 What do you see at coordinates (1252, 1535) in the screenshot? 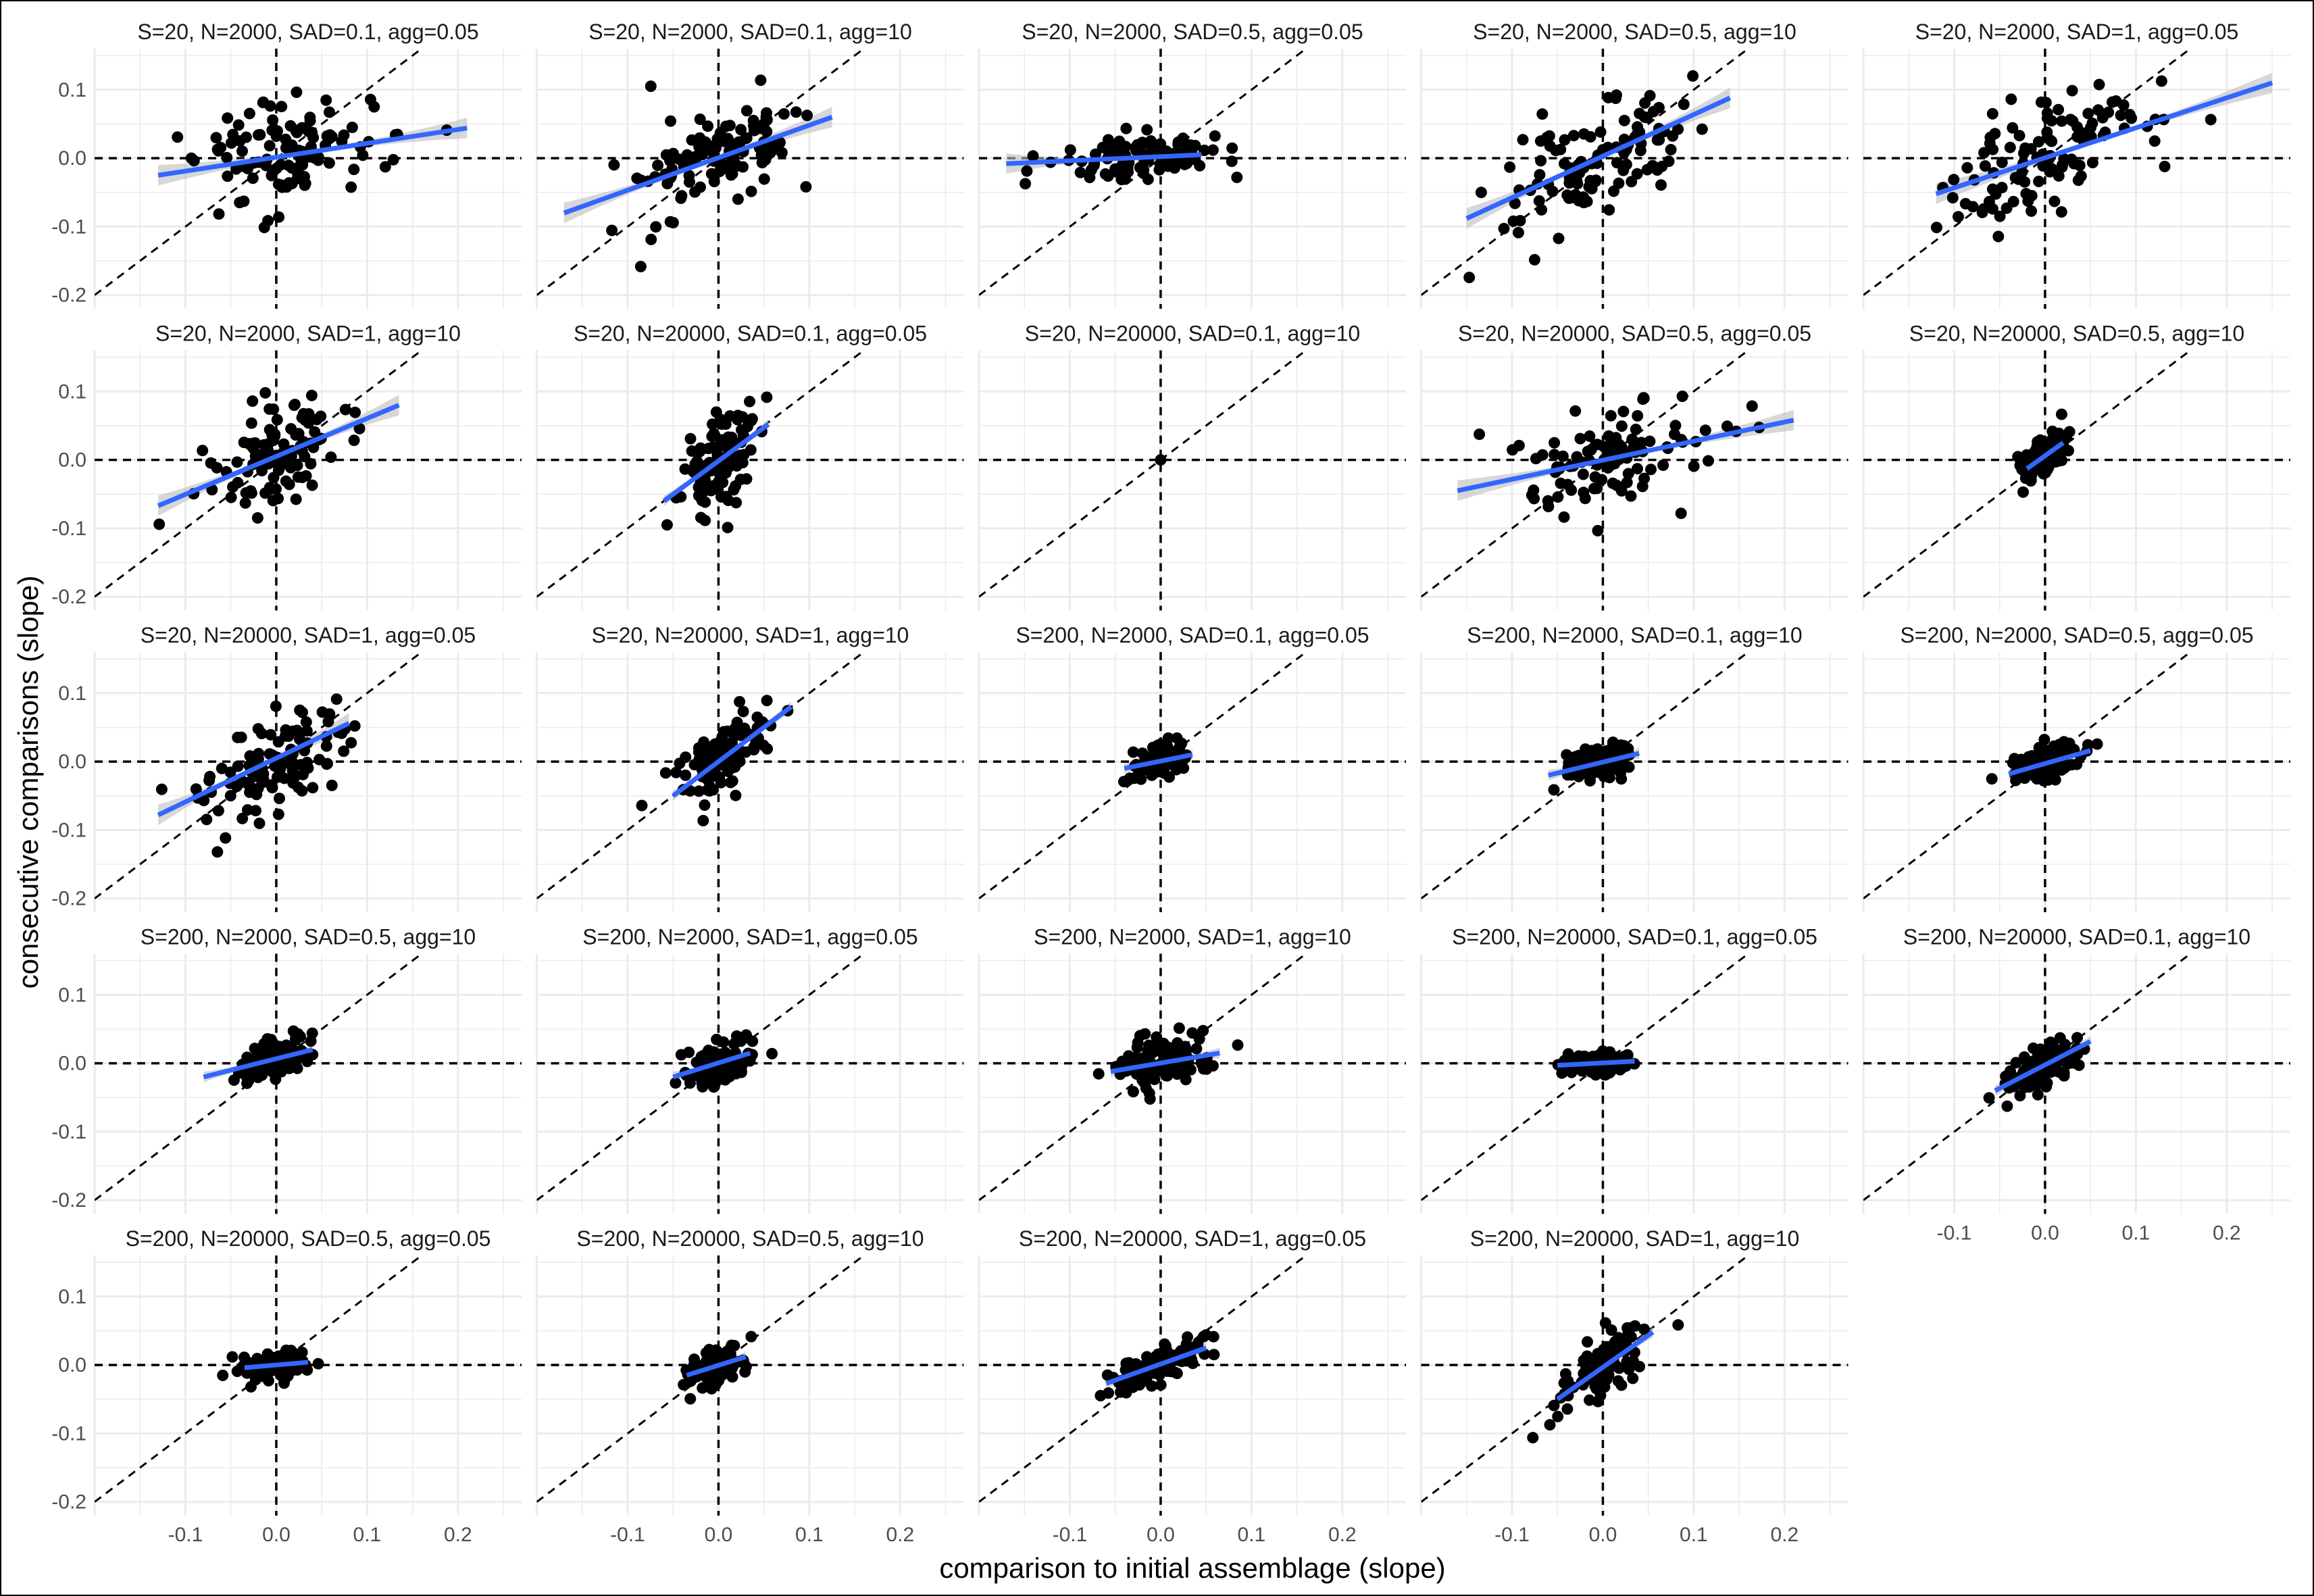
I see `x-tick-label: 0.1` at bounding box center [1252, 1535].